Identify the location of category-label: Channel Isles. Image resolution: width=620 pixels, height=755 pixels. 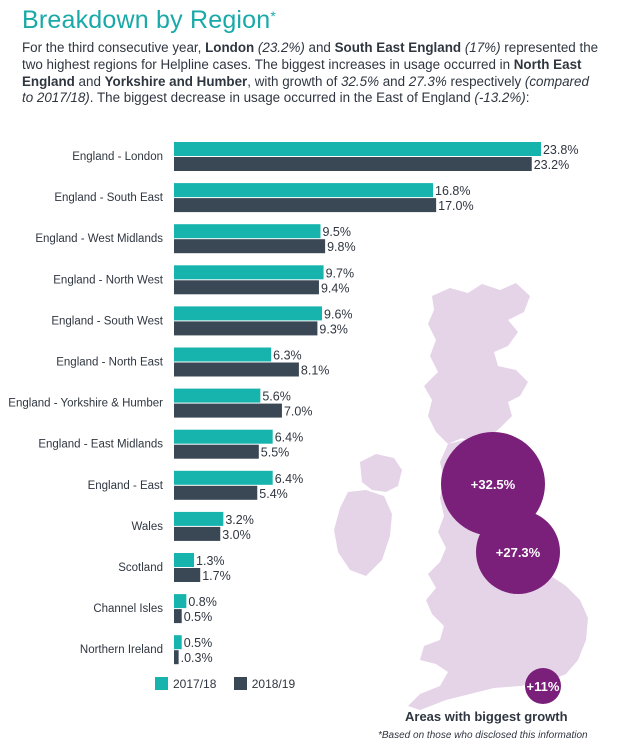
(128, 609).